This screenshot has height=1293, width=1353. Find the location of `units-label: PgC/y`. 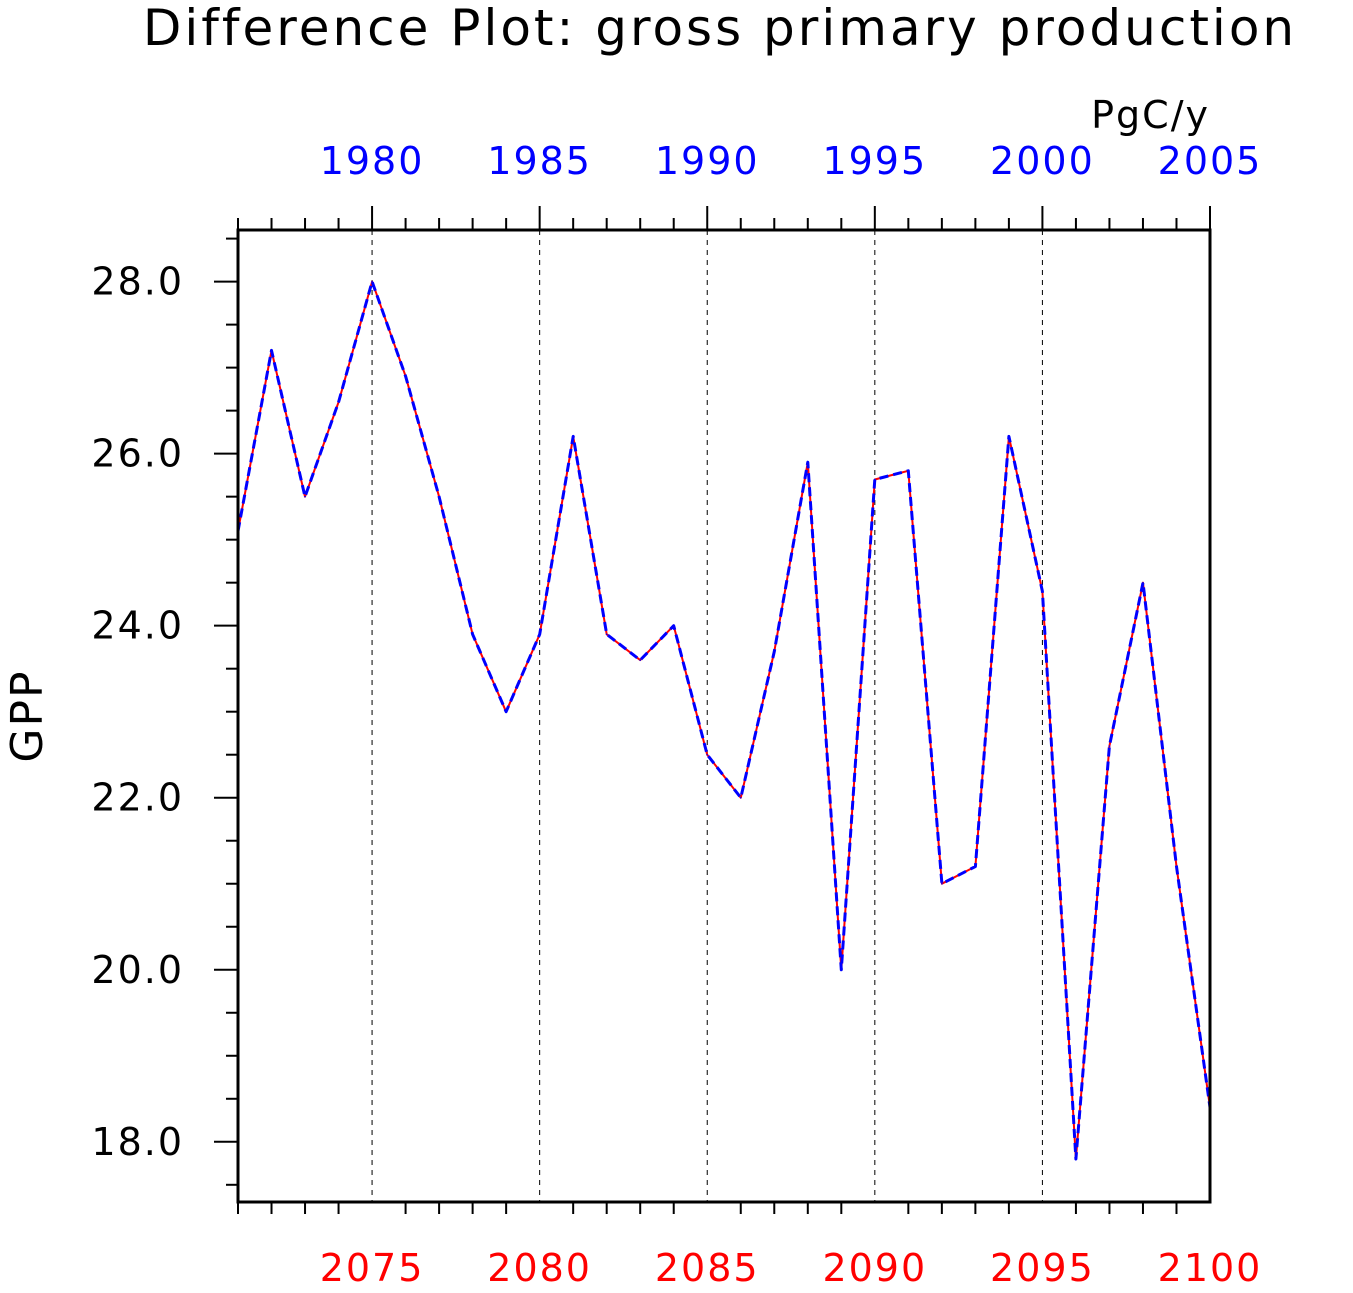

units-label: PgC/y is located at coordinates (1150, 115).